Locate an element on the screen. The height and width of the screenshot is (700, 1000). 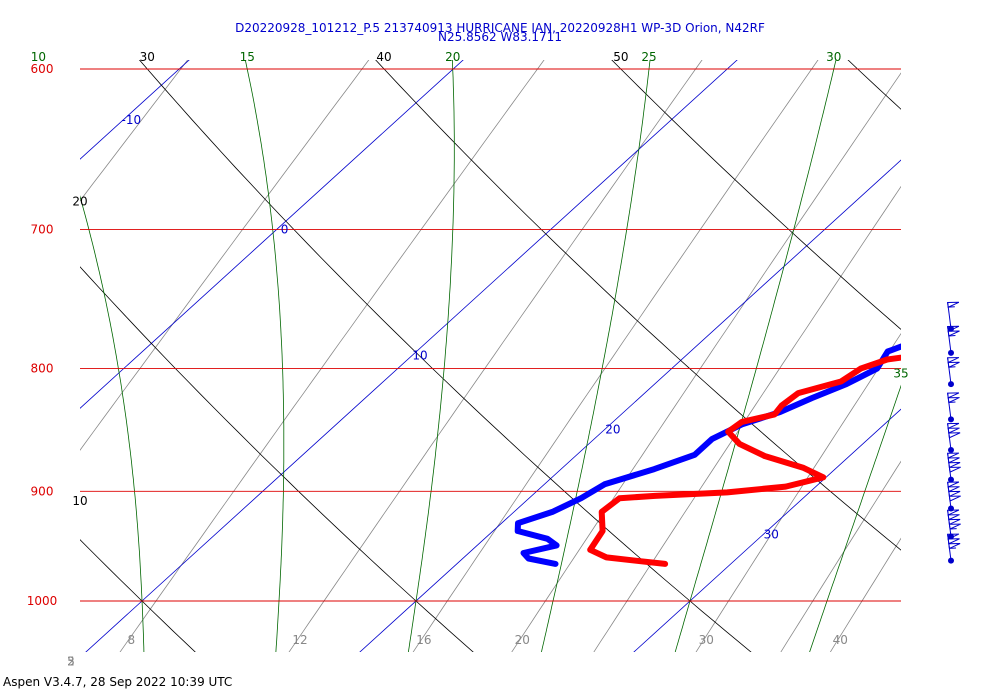
dry-adiabat-label: 20 is located at coordinates (79, 202).